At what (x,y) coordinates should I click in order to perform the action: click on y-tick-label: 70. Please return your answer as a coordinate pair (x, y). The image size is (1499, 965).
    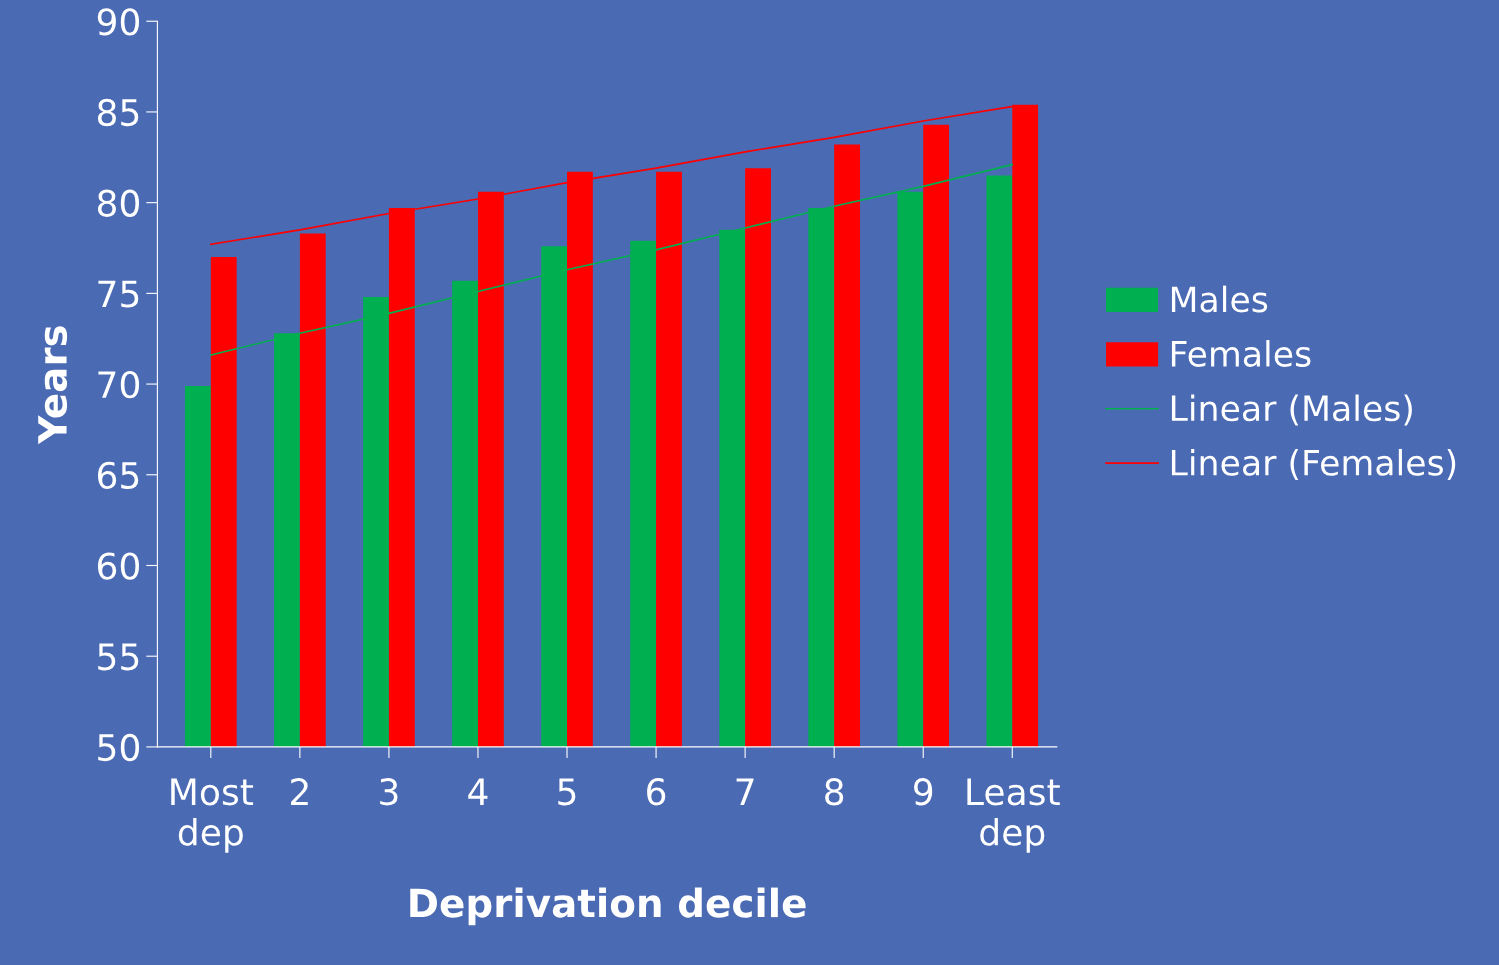
    Looking at the image, I should click on (119, 384).